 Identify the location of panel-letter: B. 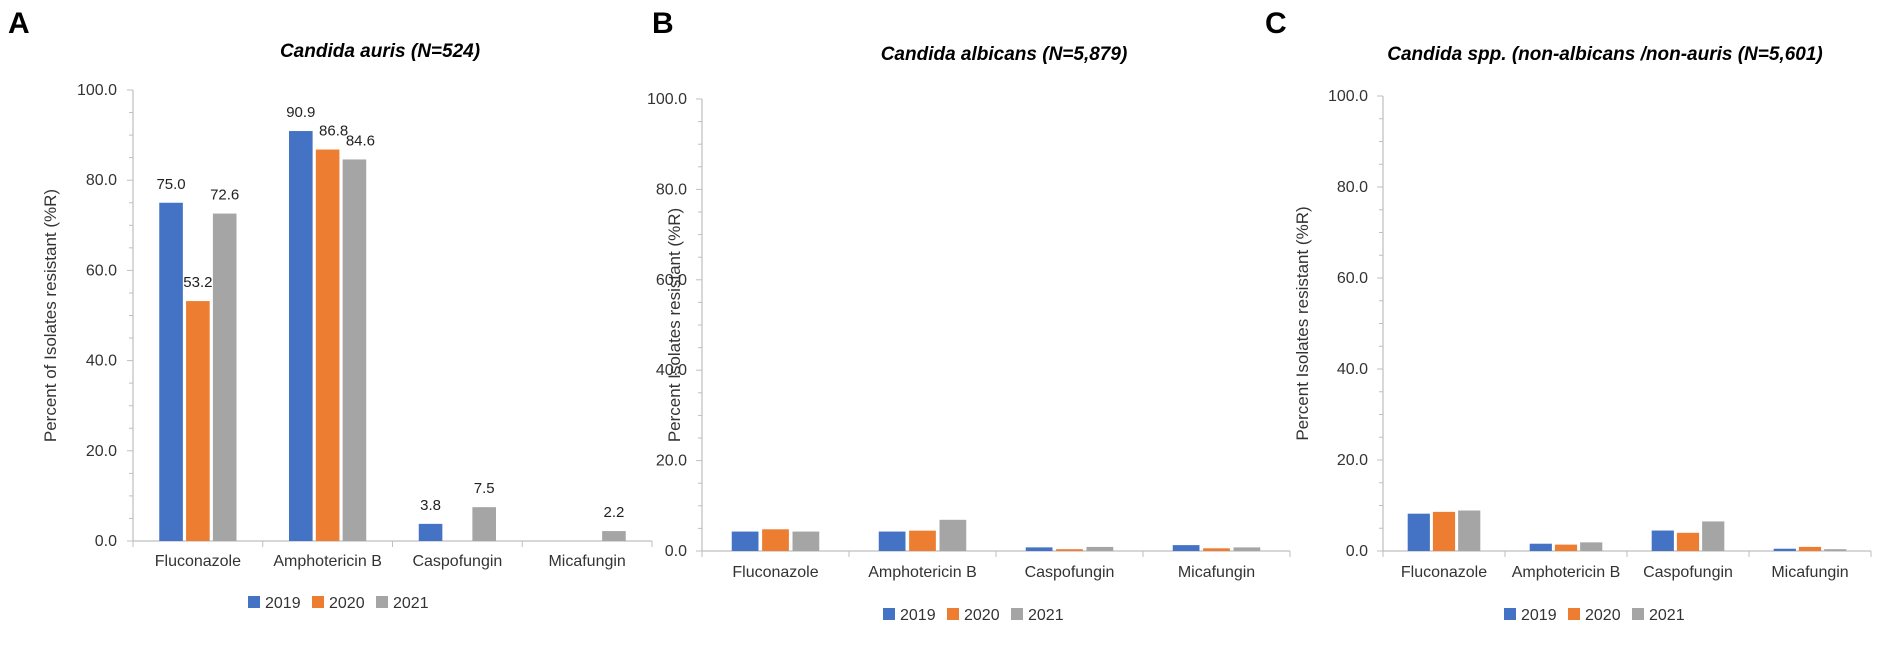
(663, 23).